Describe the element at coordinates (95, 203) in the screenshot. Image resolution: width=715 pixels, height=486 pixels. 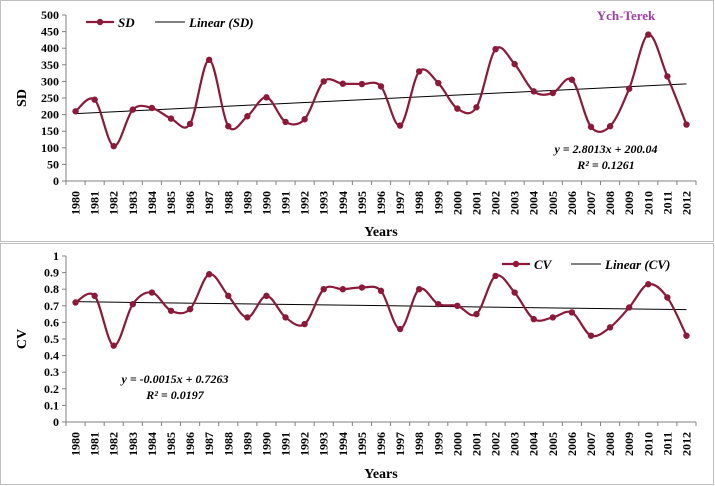
I see `x-tick-label: 1981` at that location.